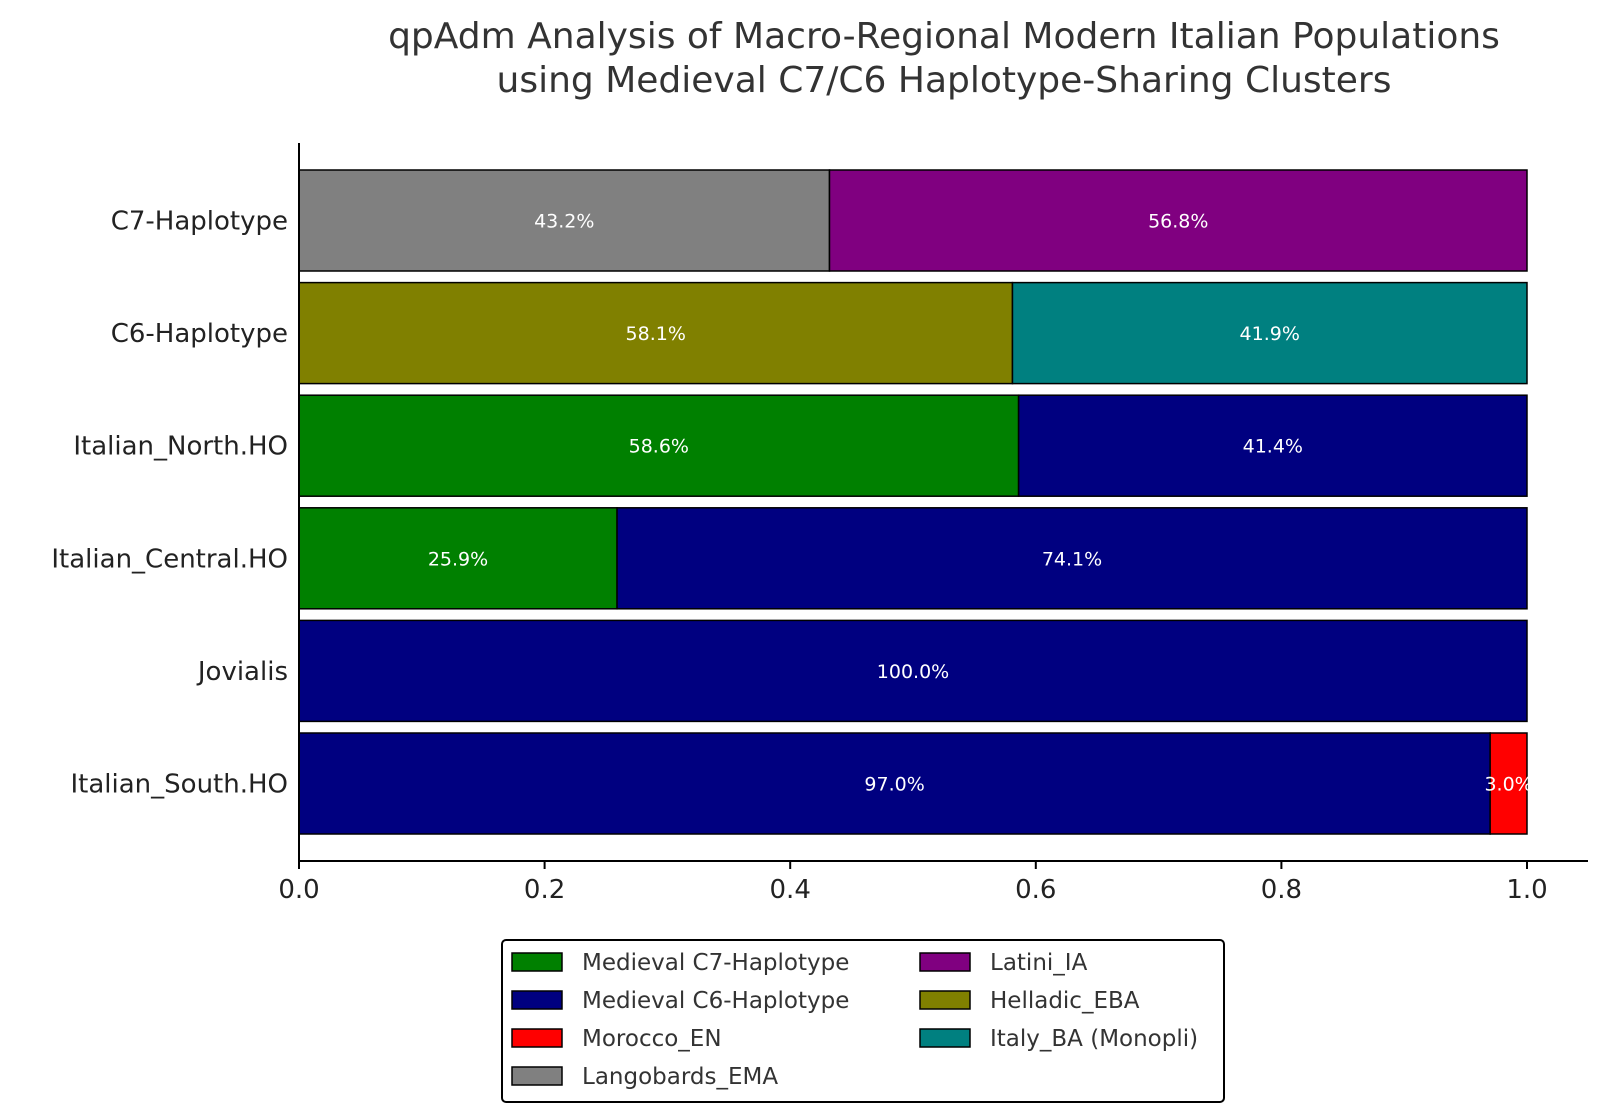 The width and height of the screenshot is (1600, 1112). What do you see at coordinates (790, 890) in the screenshot?
I see `x-tick-label: 0.4` at bounding box center [790, 890].